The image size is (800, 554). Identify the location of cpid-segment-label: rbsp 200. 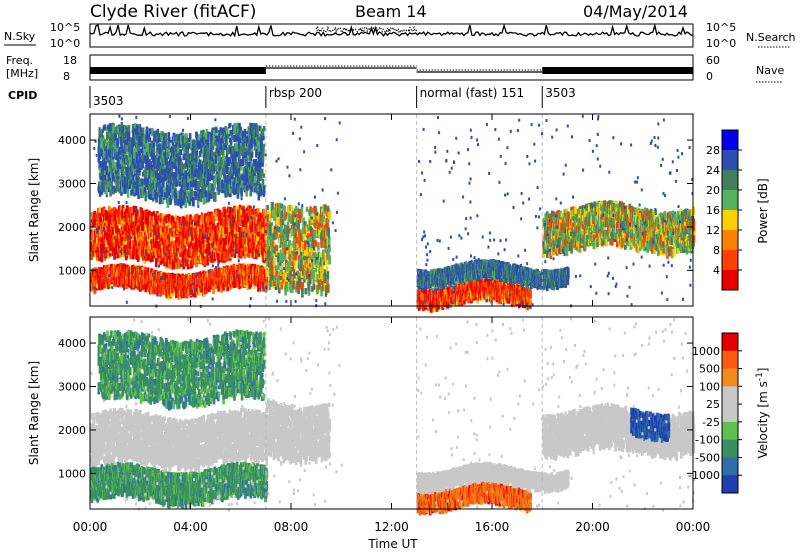
(295, 93).